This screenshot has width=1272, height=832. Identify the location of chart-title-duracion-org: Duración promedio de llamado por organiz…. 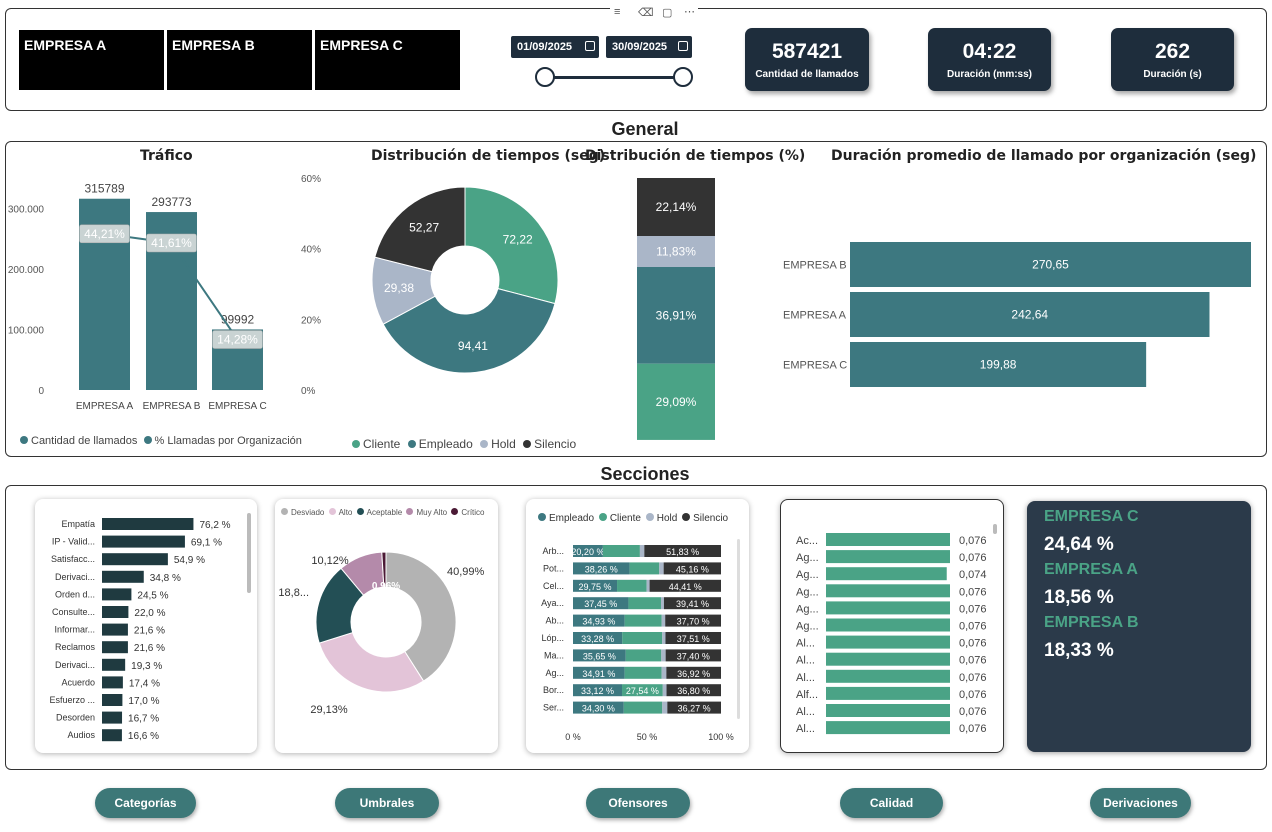
(1044, 156).